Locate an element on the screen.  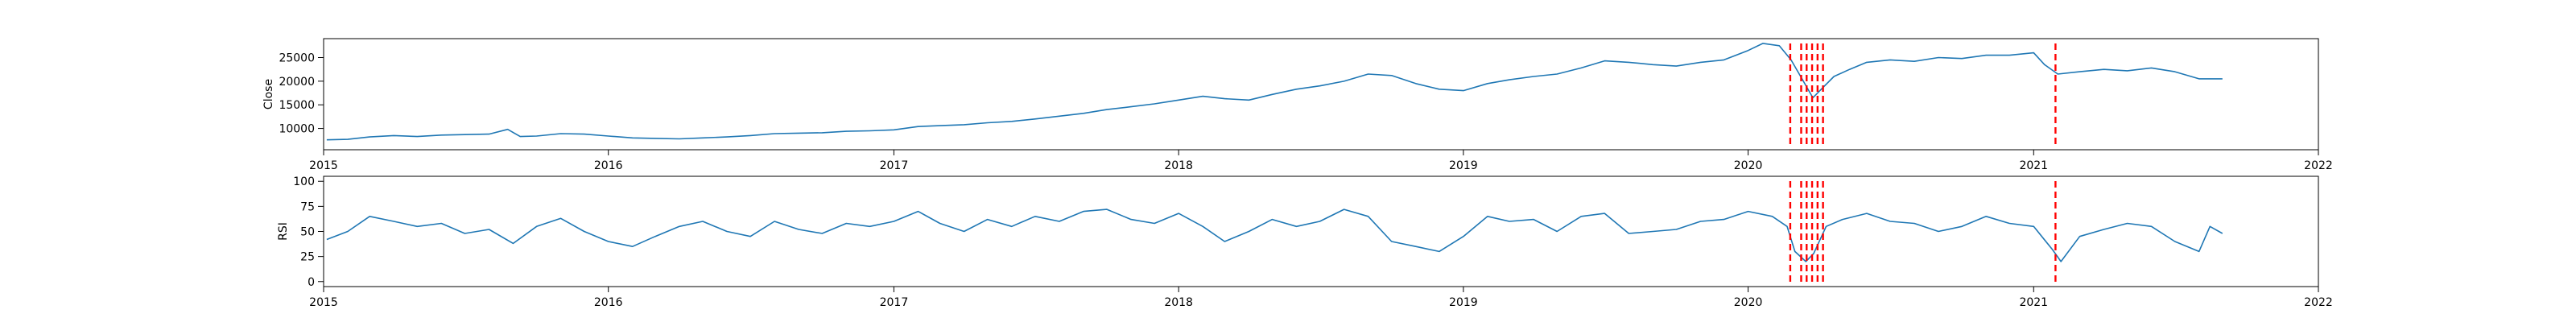
rsi-y-tick-label: 25 is located at coordinates (307, 257).